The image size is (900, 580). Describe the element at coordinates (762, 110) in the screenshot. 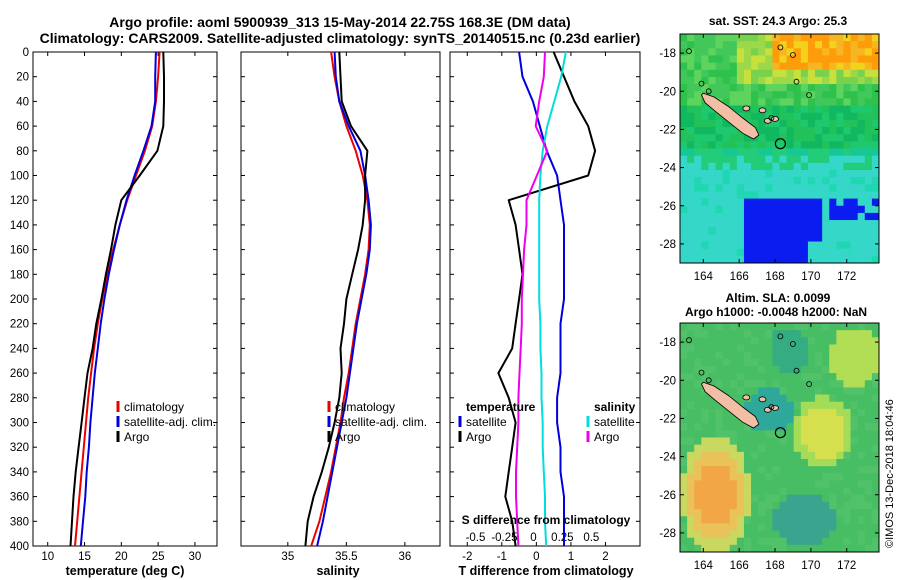

I see `island` at that location.